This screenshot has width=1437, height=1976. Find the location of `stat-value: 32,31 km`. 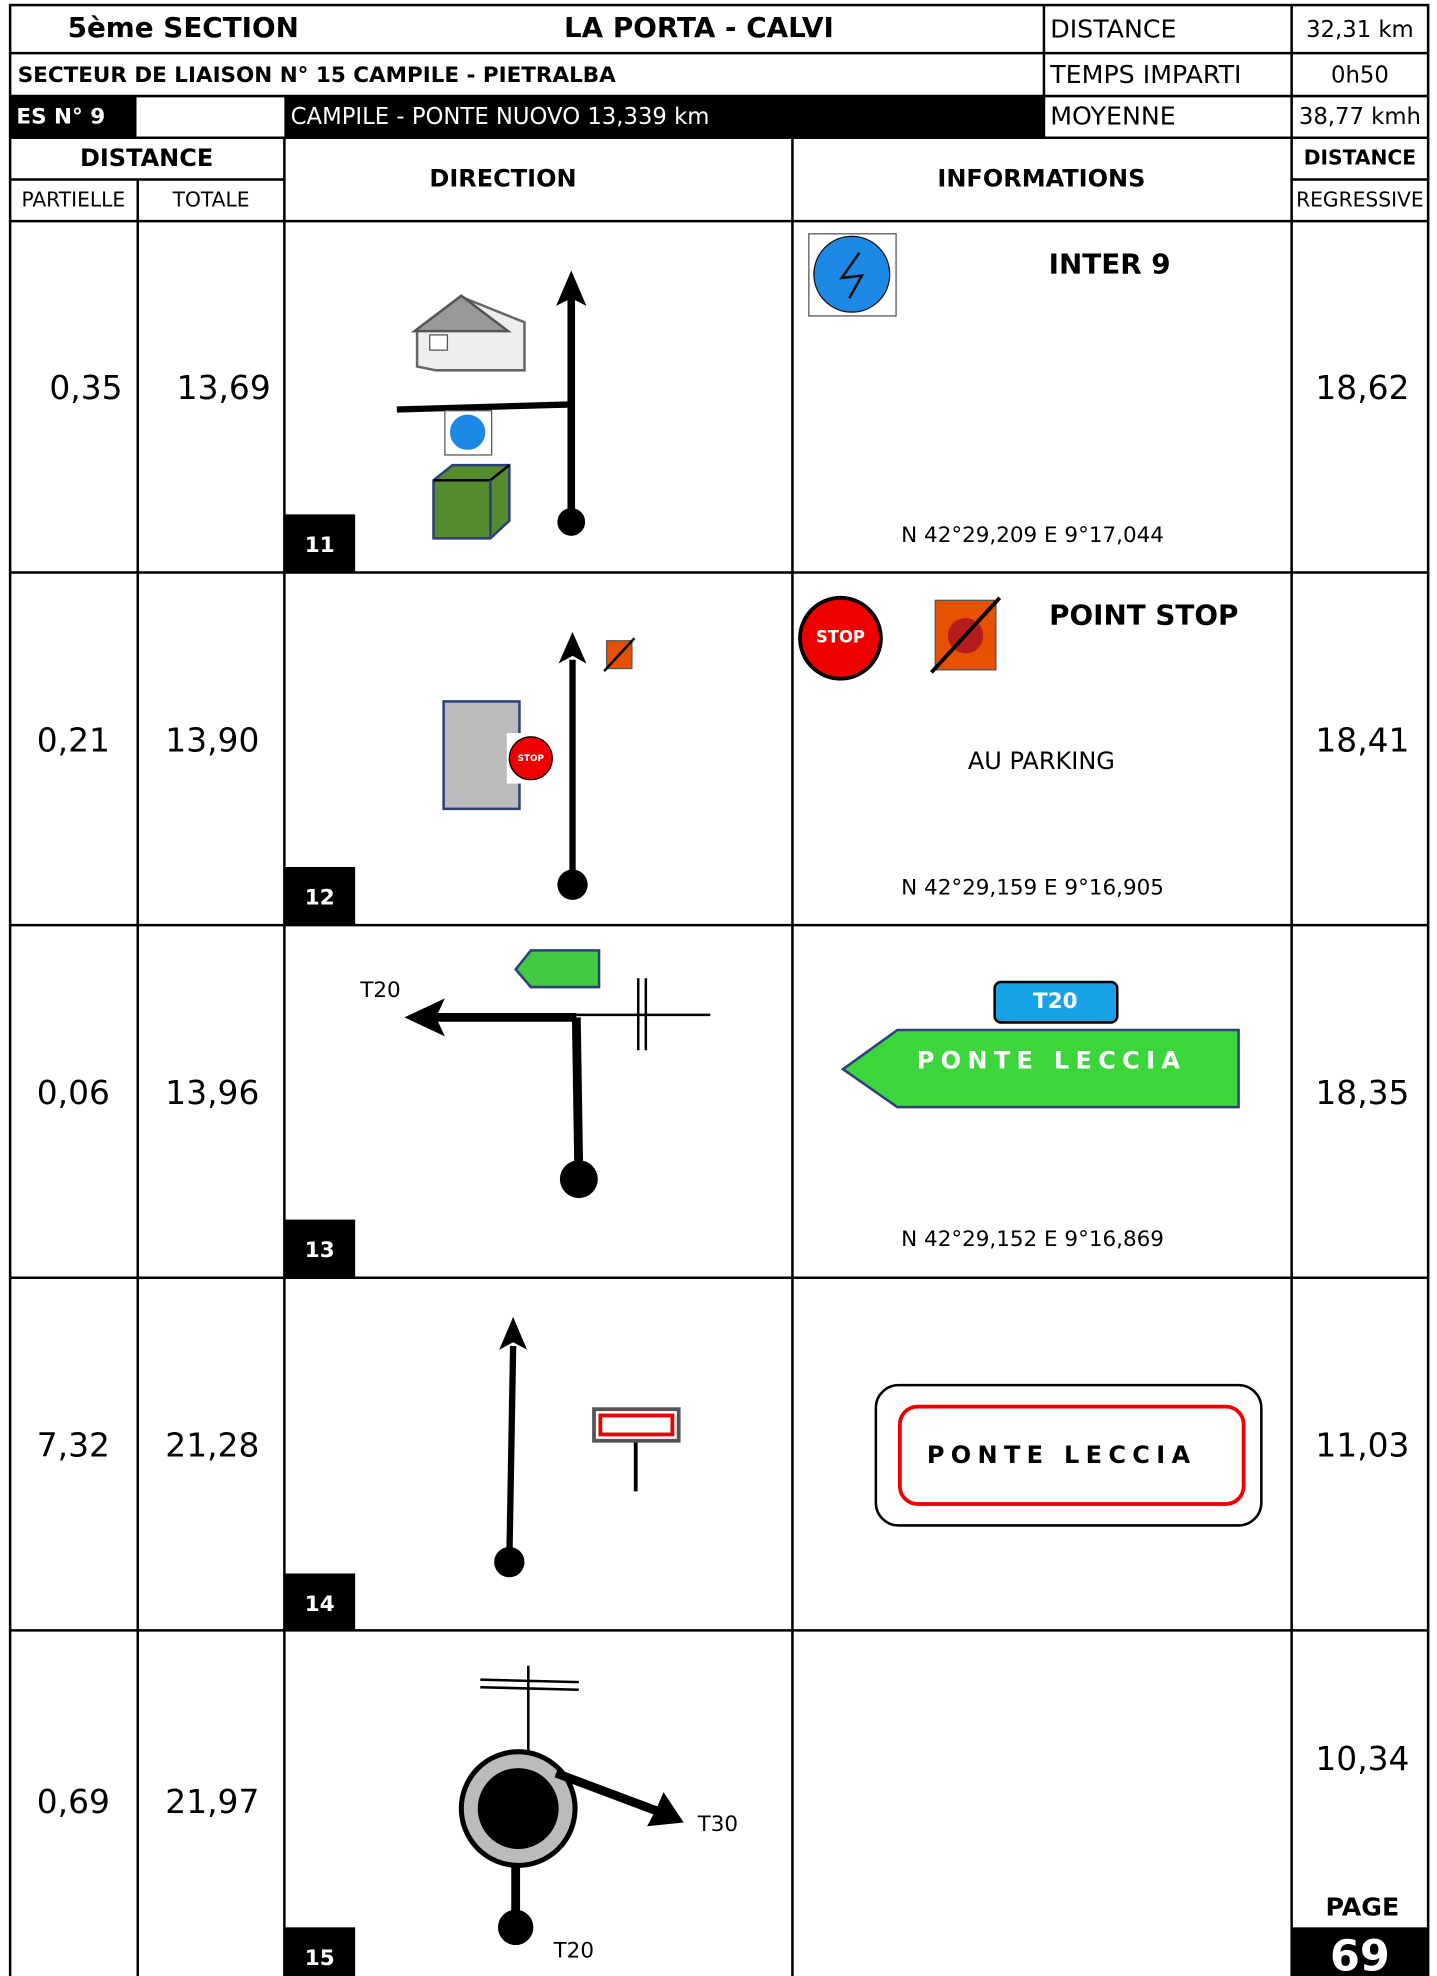

stat-value: 32,31 km is located at coordinates (1360, 30).